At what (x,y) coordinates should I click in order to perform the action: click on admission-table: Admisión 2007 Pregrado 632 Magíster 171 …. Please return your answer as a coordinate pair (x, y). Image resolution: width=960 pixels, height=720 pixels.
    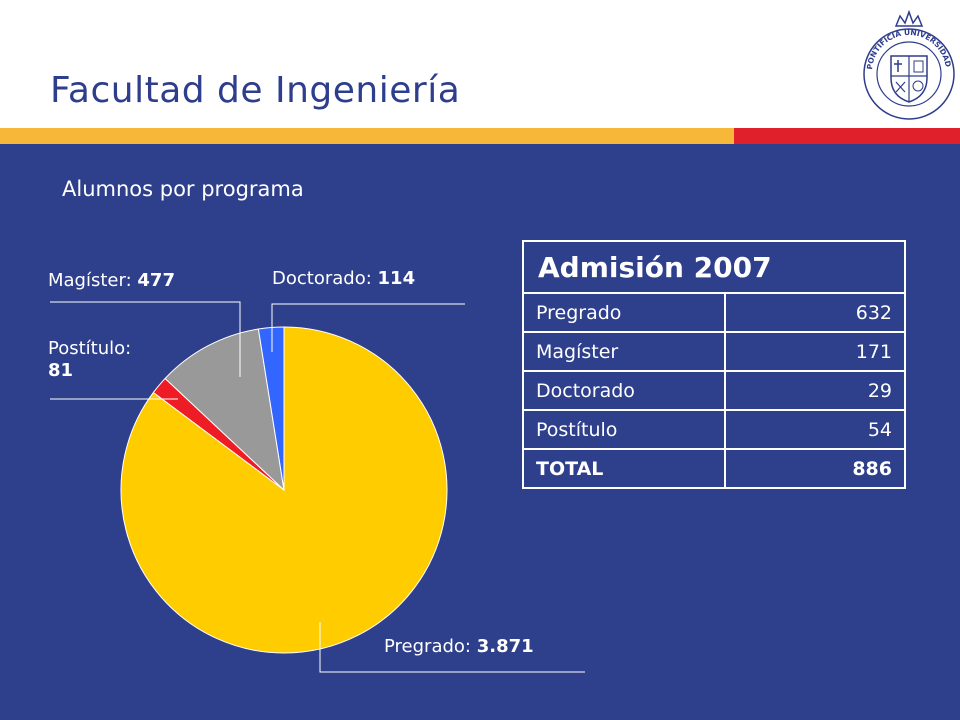
    Looking at the image, I should click on (714, 364).